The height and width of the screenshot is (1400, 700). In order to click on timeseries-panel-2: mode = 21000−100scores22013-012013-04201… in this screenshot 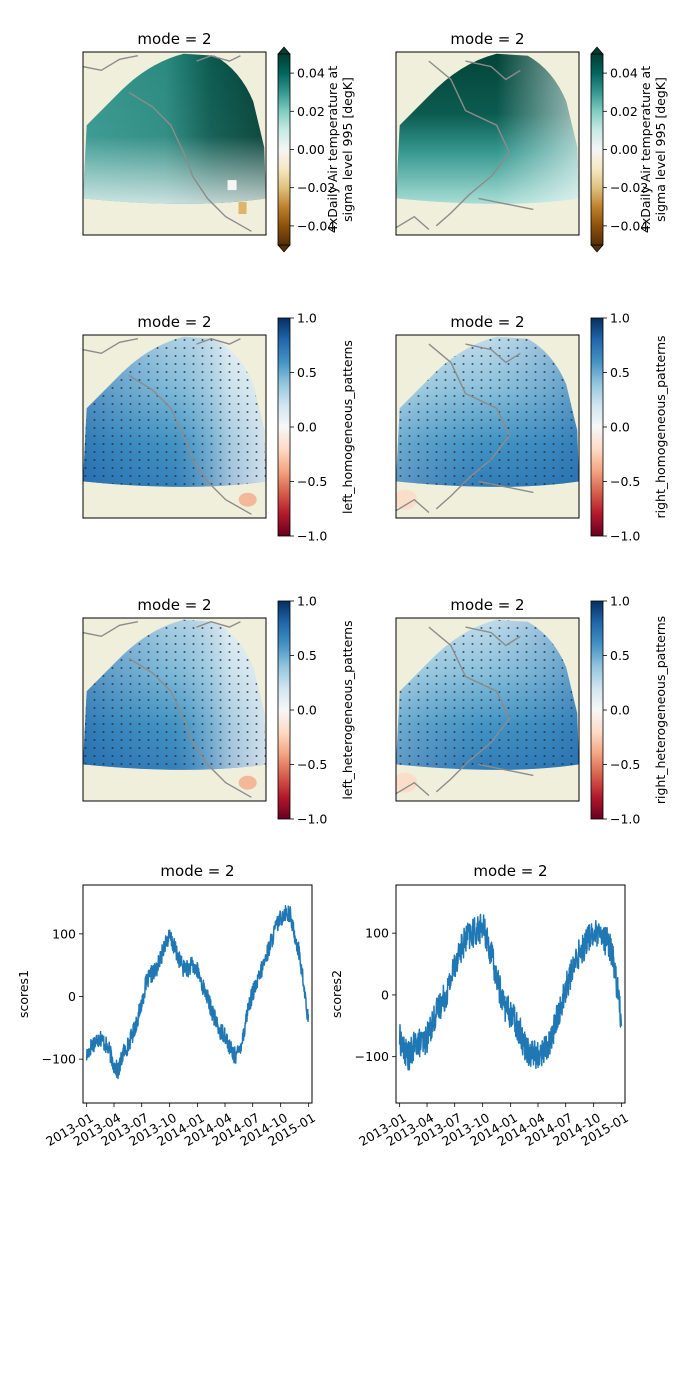, I will do `click(480, 1005)`.